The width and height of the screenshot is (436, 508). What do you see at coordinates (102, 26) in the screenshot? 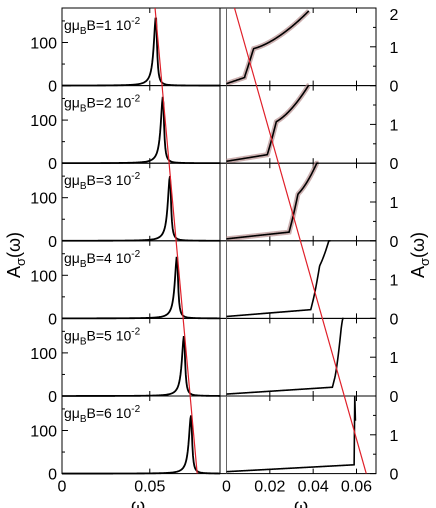
I see `panel-label: gμBB=1 10-2` at bounding box center [102, 26].